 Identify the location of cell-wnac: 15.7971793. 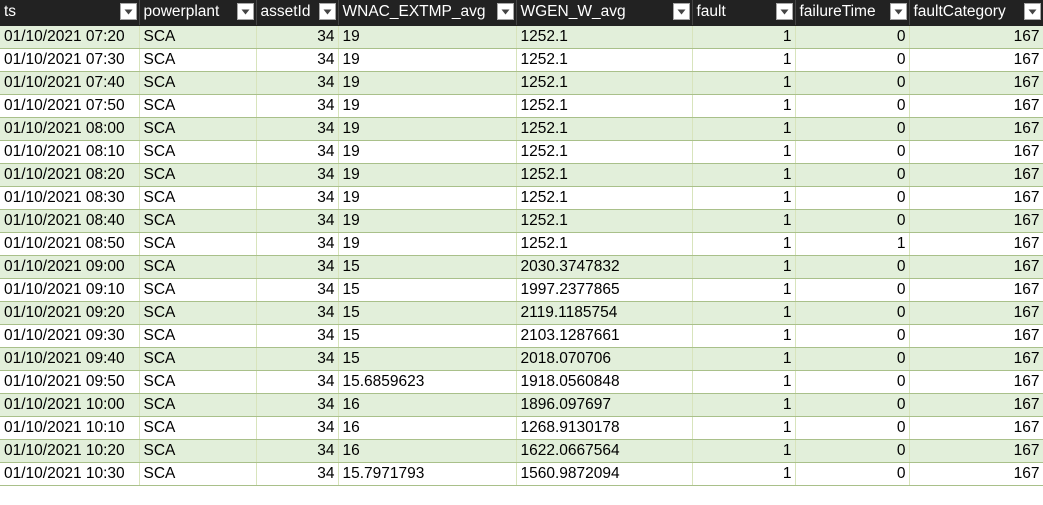
(427, 474).